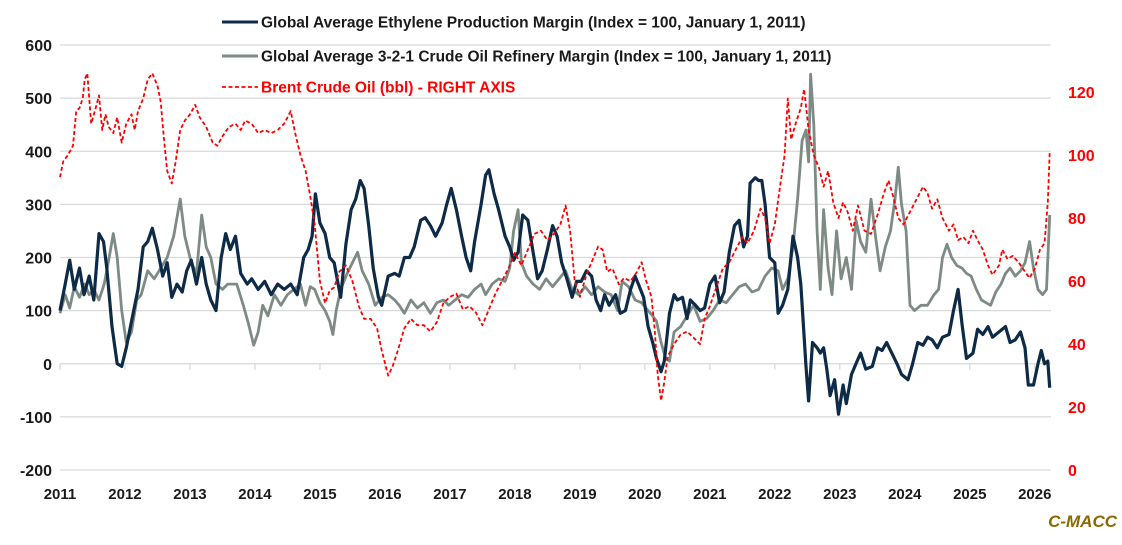  I want to click on left-axis-ticks: -200 -100 0 100 200 300 400 500 600, so click(36, 259).